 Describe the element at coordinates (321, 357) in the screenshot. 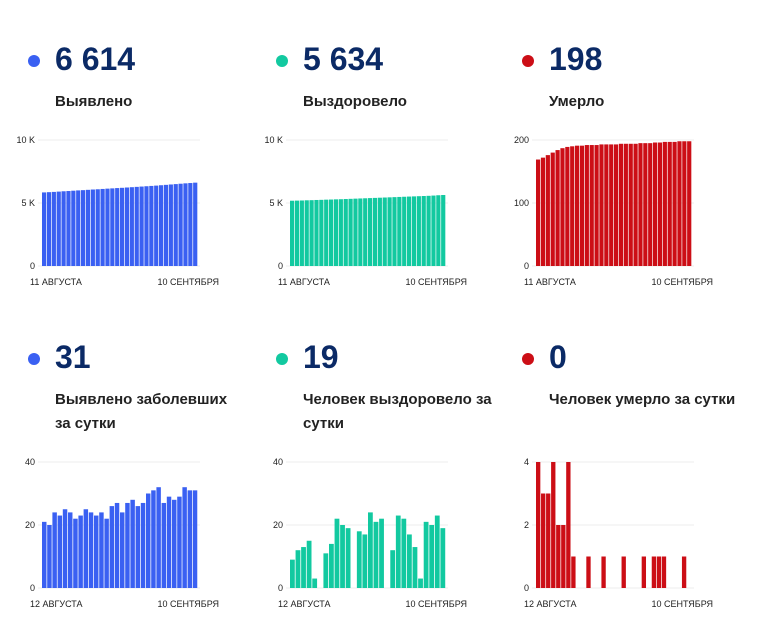

I see `stat-value: 19` at that location.